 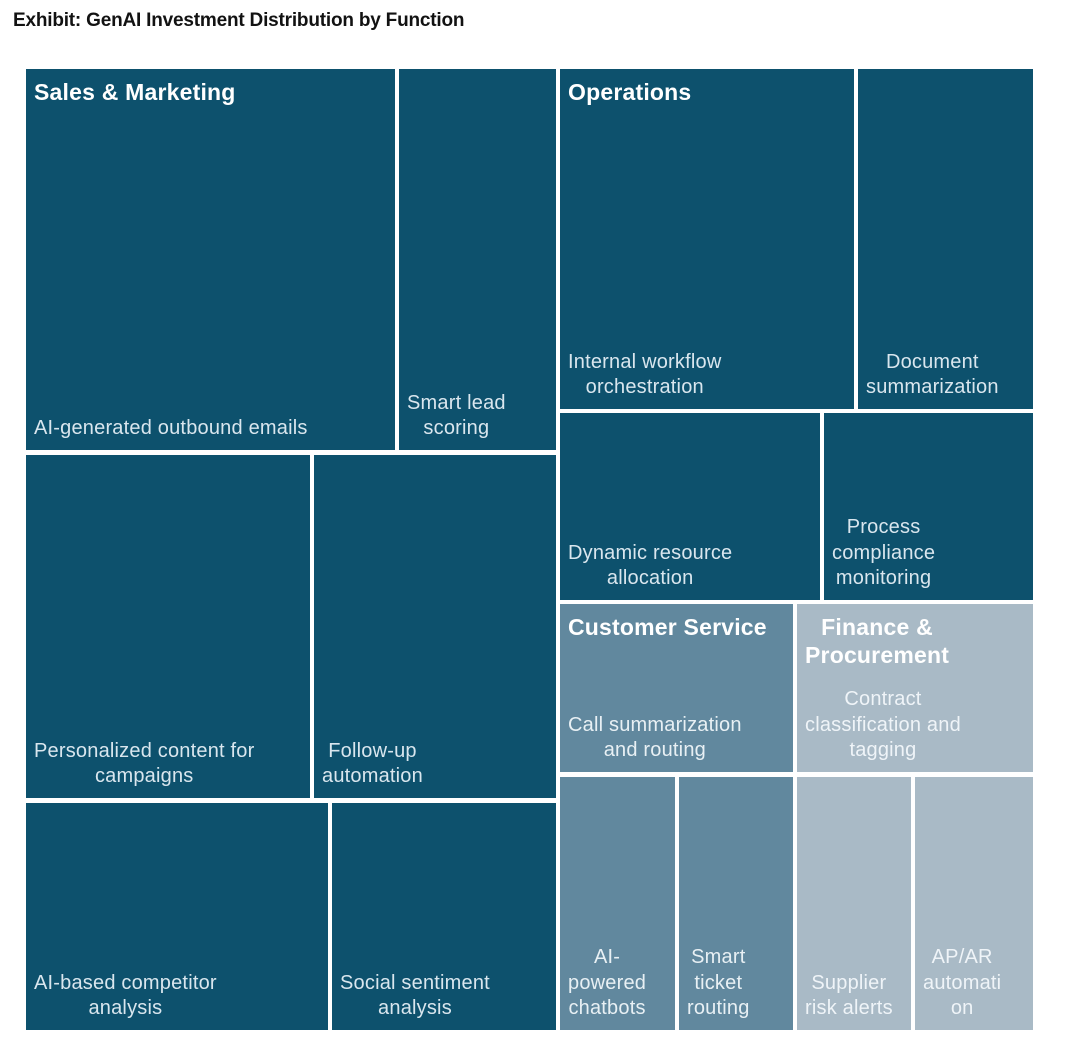 I want to click on treemap-cell-ai-powered-chatbots: AI-powered chatbots, so click(x=617, y=903).